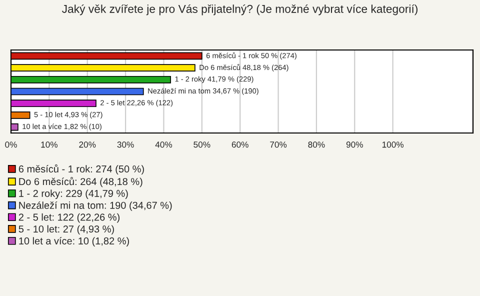 Image resolution: width=480 pixels, height=296 pixels. I want to click on legend-label: Do 6 měsíců: 264 (48,18 %), so click(80, 182).